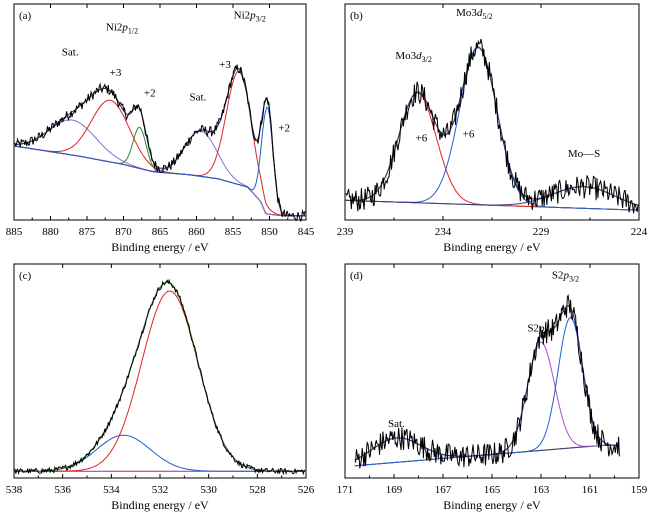 This screenshot has width=656, height=525. Describe the element at coordinates (639, 490) in the screenshot. I see `x-tick-label: 159` at that location.